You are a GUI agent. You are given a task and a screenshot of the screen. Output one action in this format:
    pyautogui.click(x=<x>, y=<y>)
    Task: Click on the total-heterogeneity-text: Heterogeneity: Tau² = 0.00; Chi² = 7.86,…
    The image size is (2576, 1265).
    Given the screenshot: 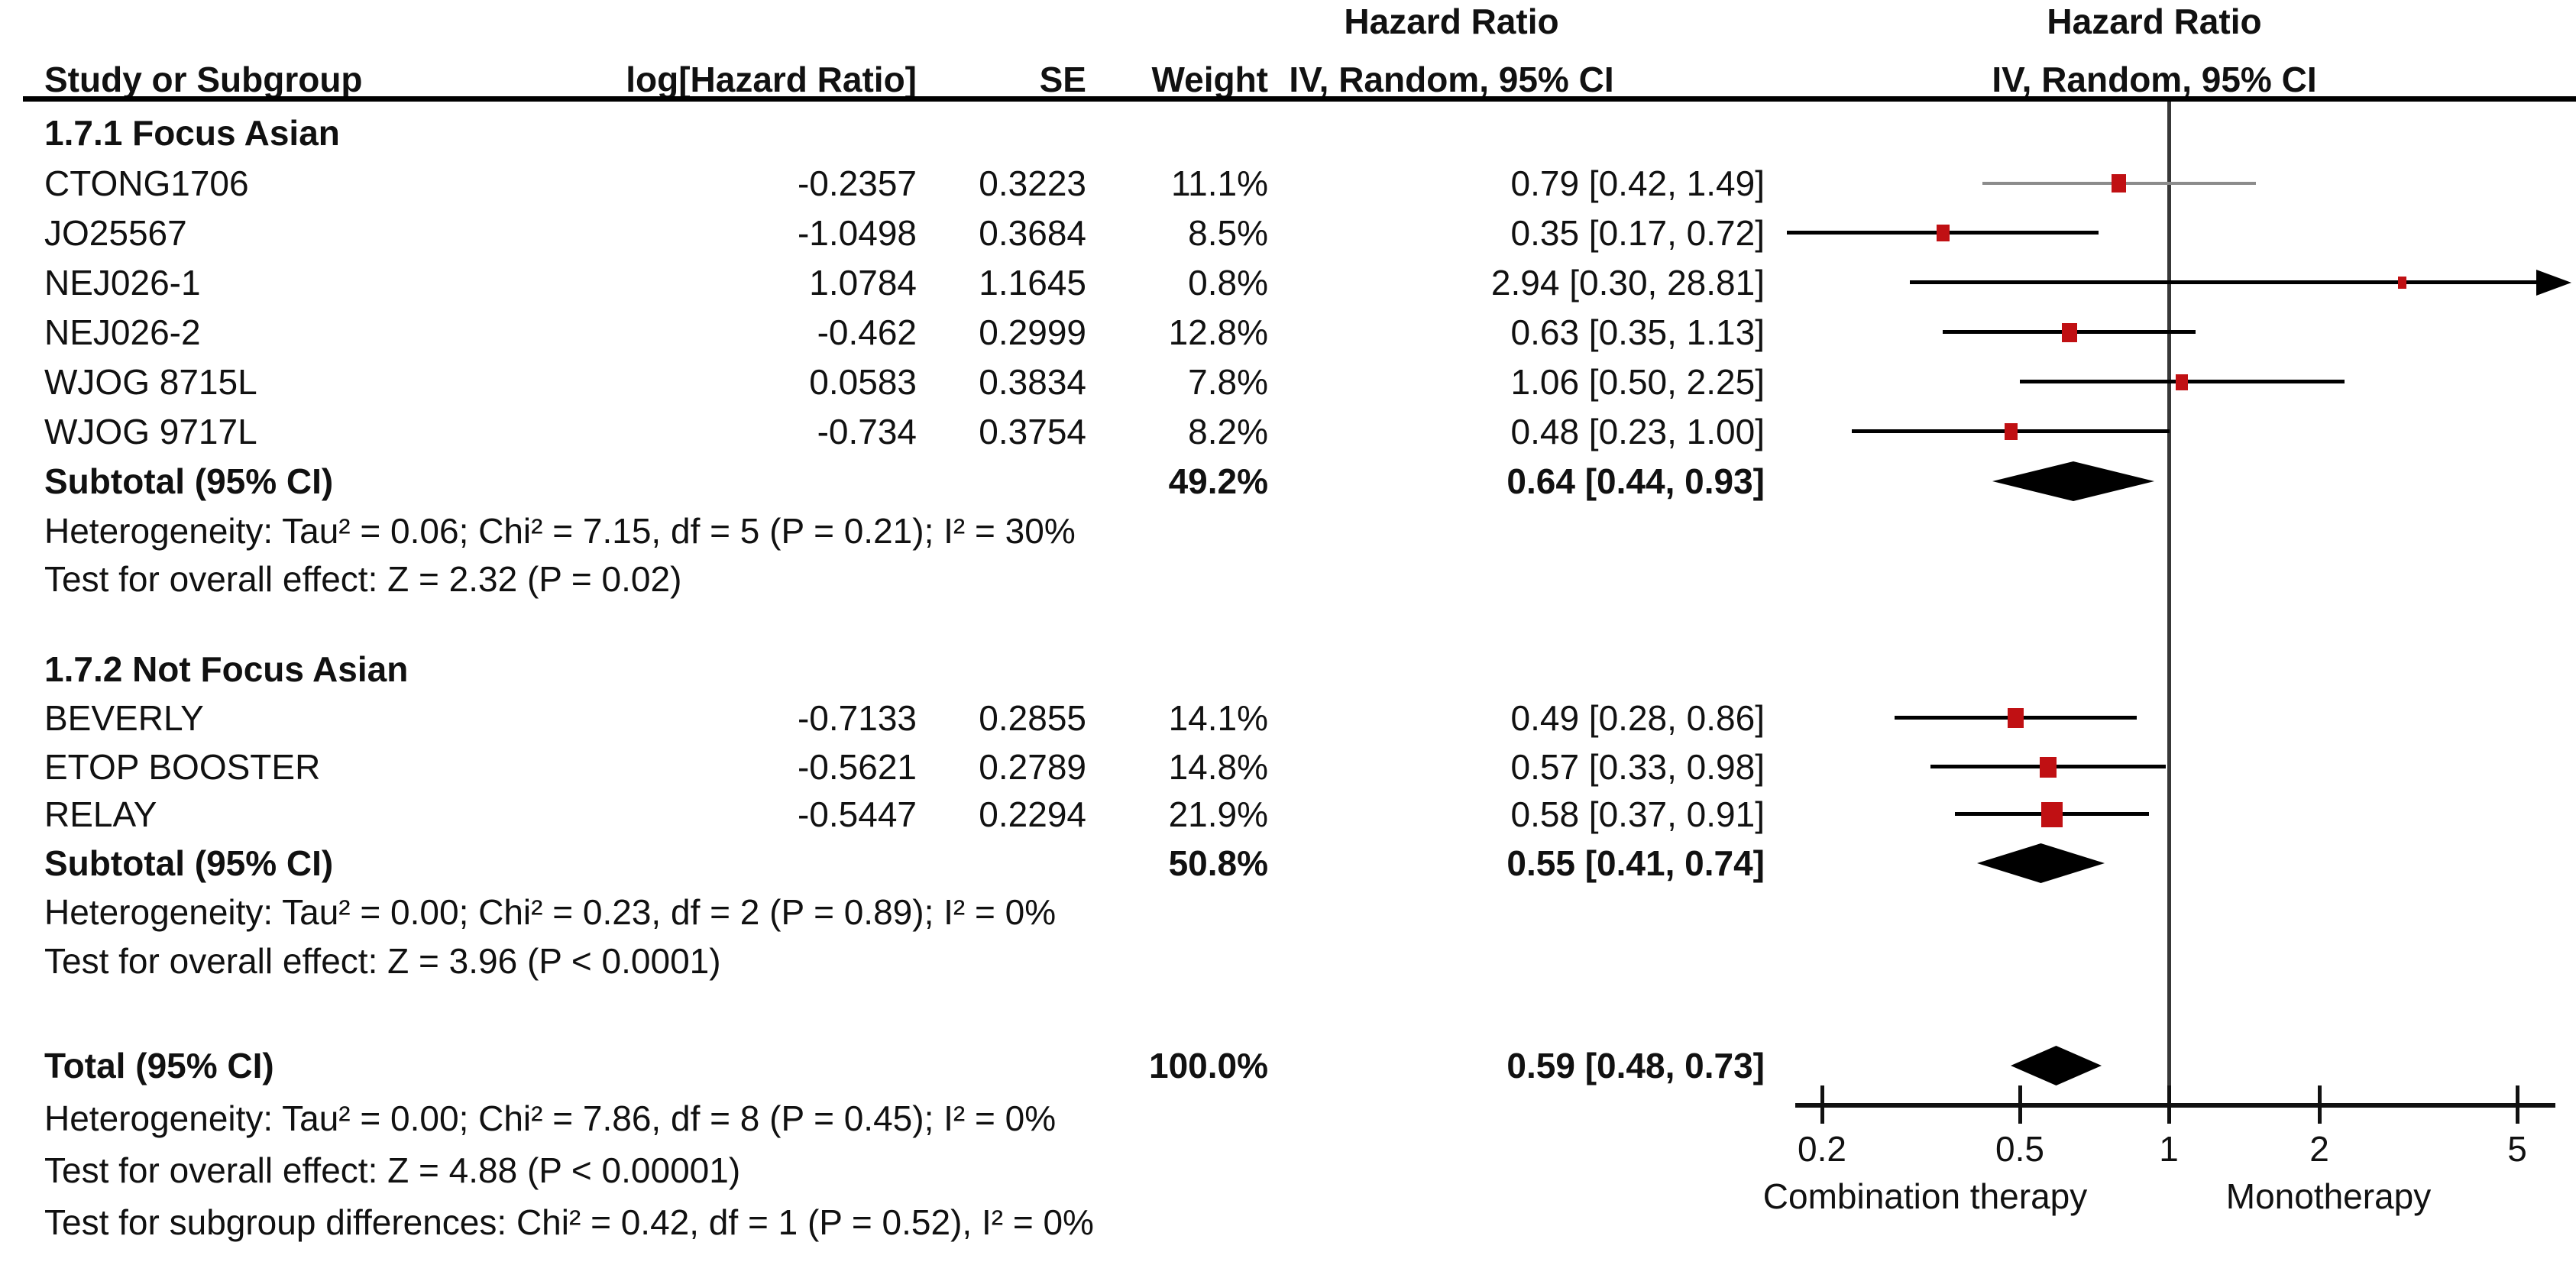 What is the action you would take?
    pyautogui.click(x=550, y=1118)
    